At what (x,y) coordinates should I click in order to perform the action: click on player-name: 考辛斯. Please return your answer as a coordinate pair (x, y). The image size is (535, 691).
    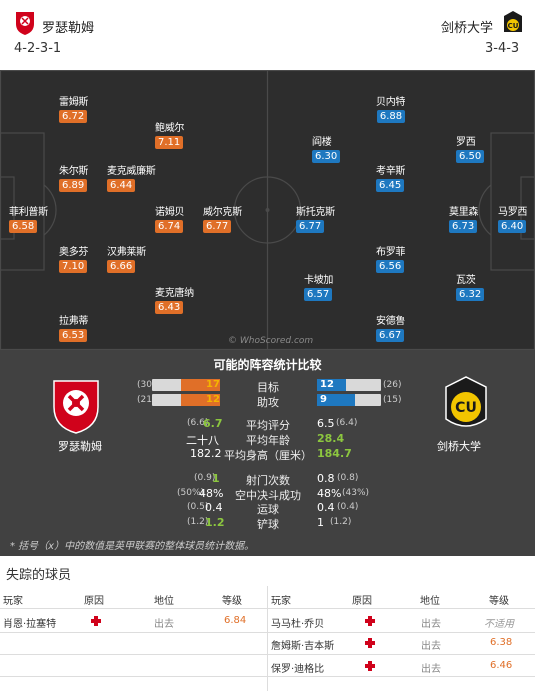
    Looking at the image, I should click on (391, 171).